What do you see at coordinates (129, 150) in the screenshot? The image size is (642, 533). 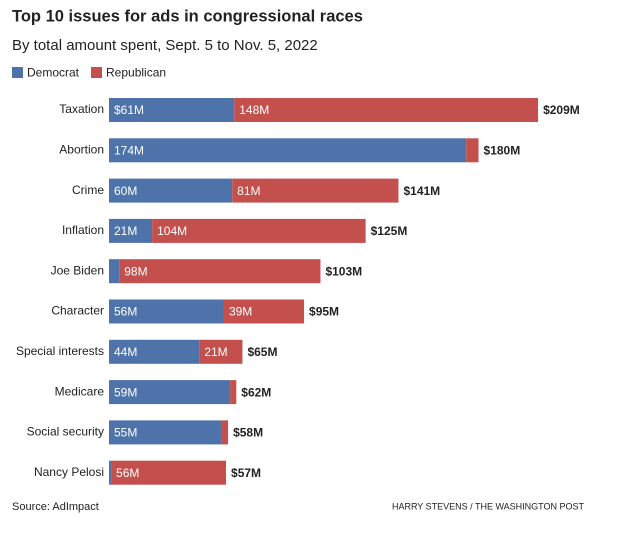 I see `value-label: 174M` at bounding box center [129, 150].